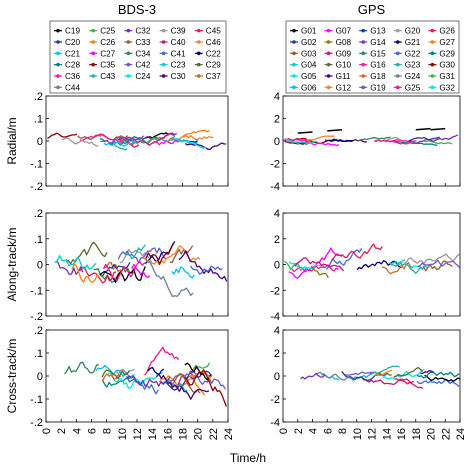 This screenshot has width=474, height=467. I want to click on legend-entry: C29, so click(213, 65).